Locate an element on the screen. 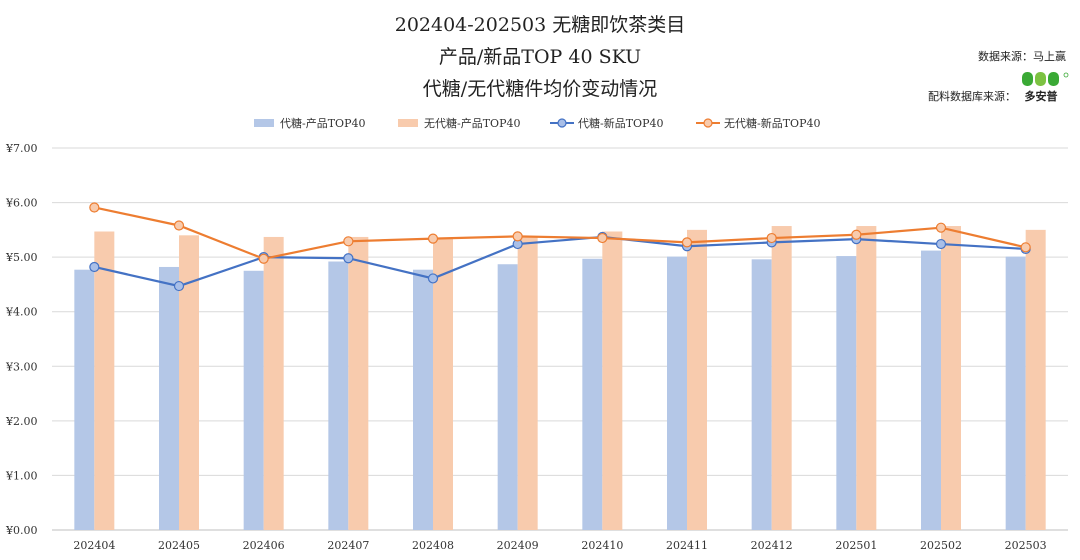 Image resolution: width=1080 pixels, height=560 pixels. legend-label: 代糖-新品TOP40 is located at coordinates (620, 123).